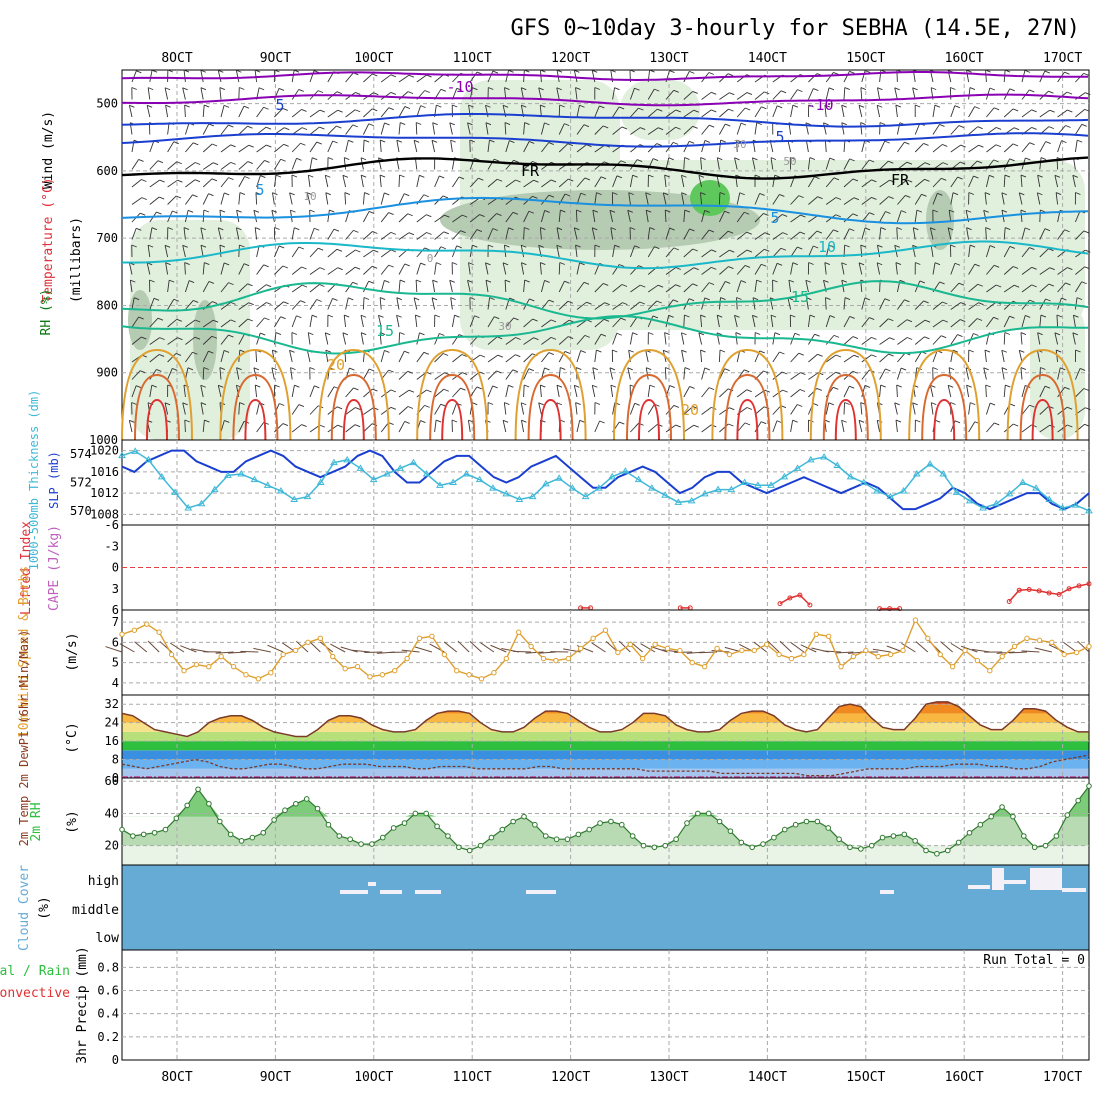  Describe the element at coordinates (605, 719) in the screenshot. I see `temp2m-line` at that location.